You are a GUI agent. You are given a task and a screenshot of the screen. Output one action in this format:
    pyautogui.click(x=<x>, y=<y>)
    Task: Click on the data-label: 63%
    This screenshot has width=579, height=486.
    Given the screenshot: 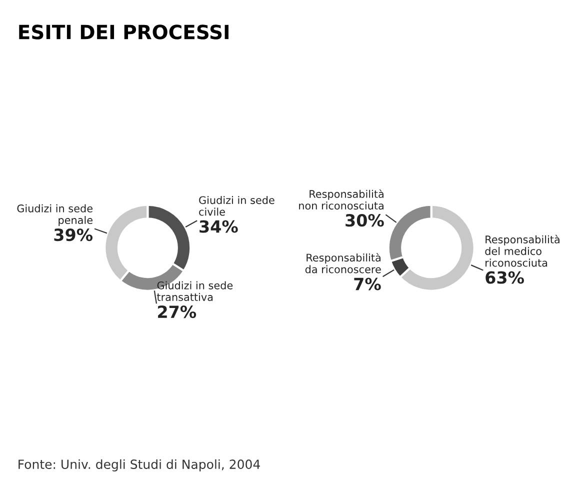 What is the action you would take?
    pyautogui.click(x=505, y=277)
    